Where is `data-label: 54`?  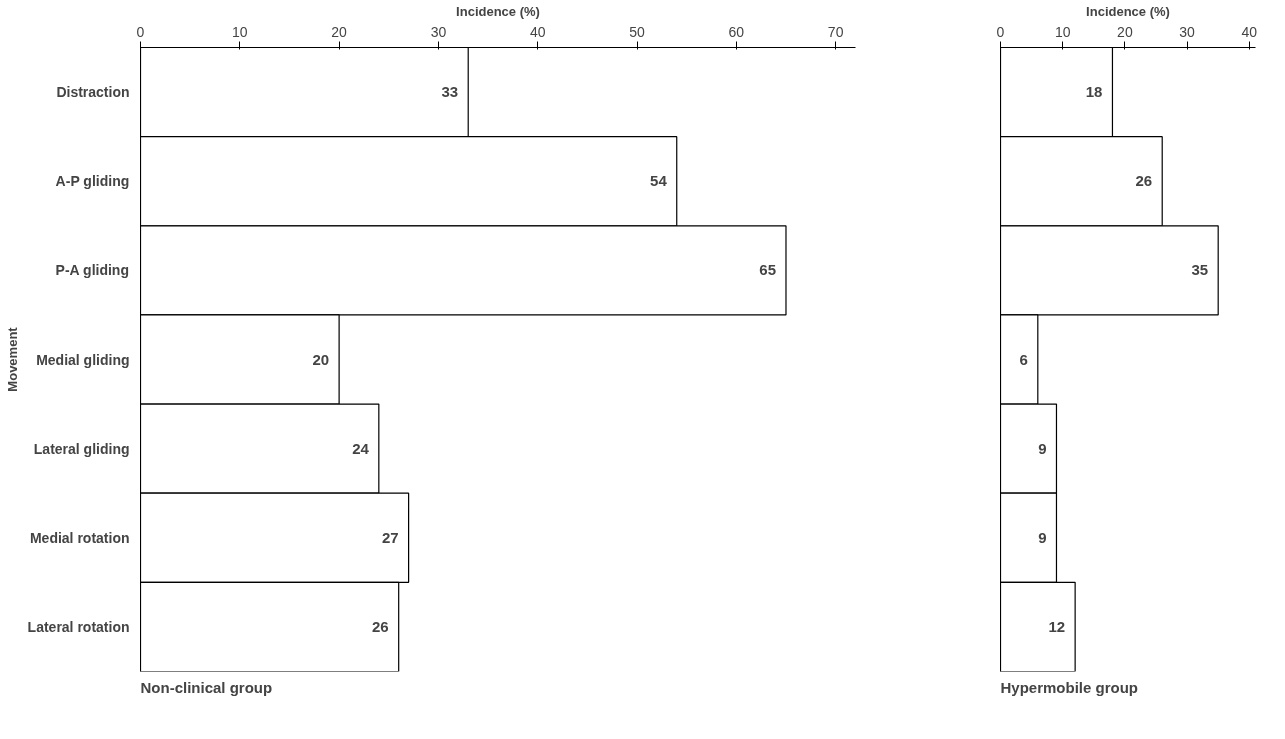
data-label: 54 is located at coordinates (659, 181).